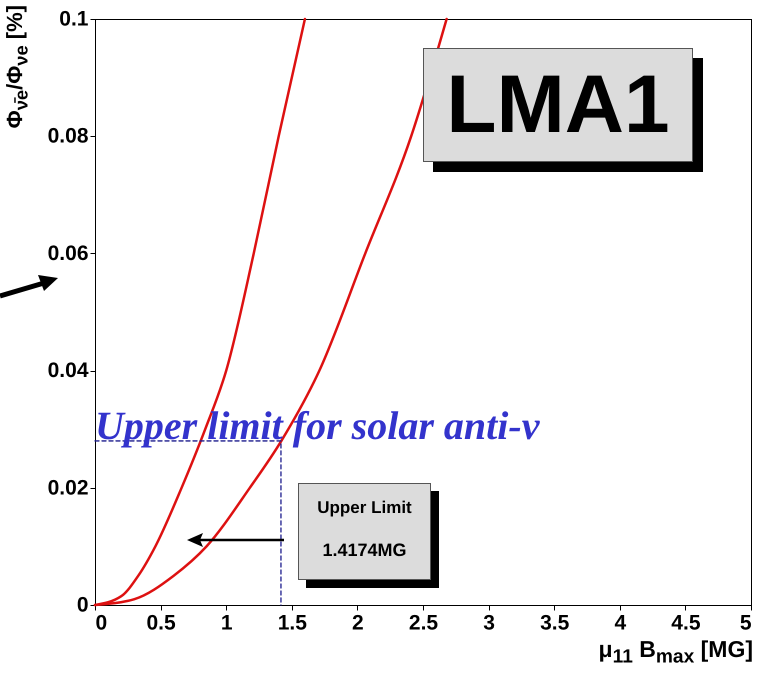  Describe the element at coordinates (489, 623) in the screenshot. I see `x-tick-label: 3` at that location.